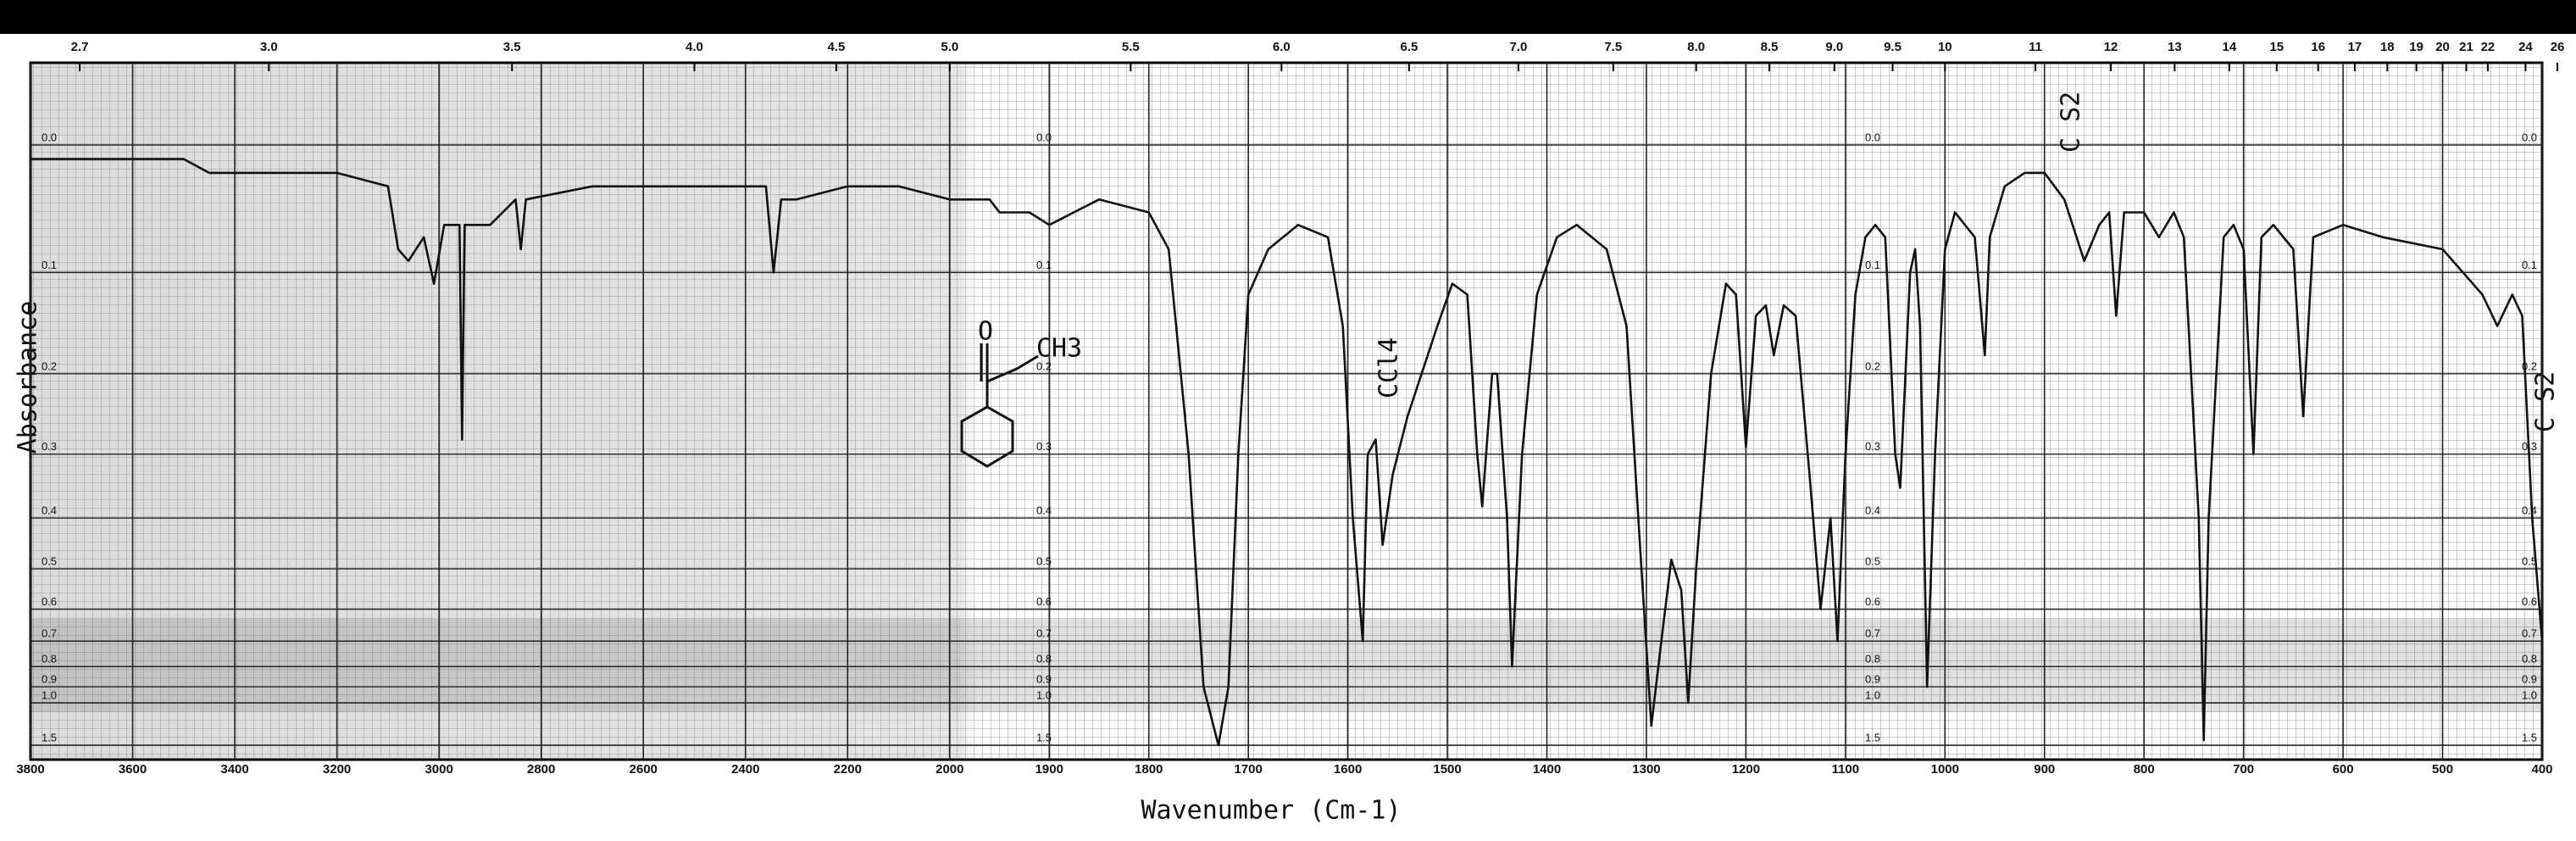  What do you see at coordinates (1547, 769) in the screenshot?
I see `x-tick-label: 1400` at bounding box center [1547, 769].